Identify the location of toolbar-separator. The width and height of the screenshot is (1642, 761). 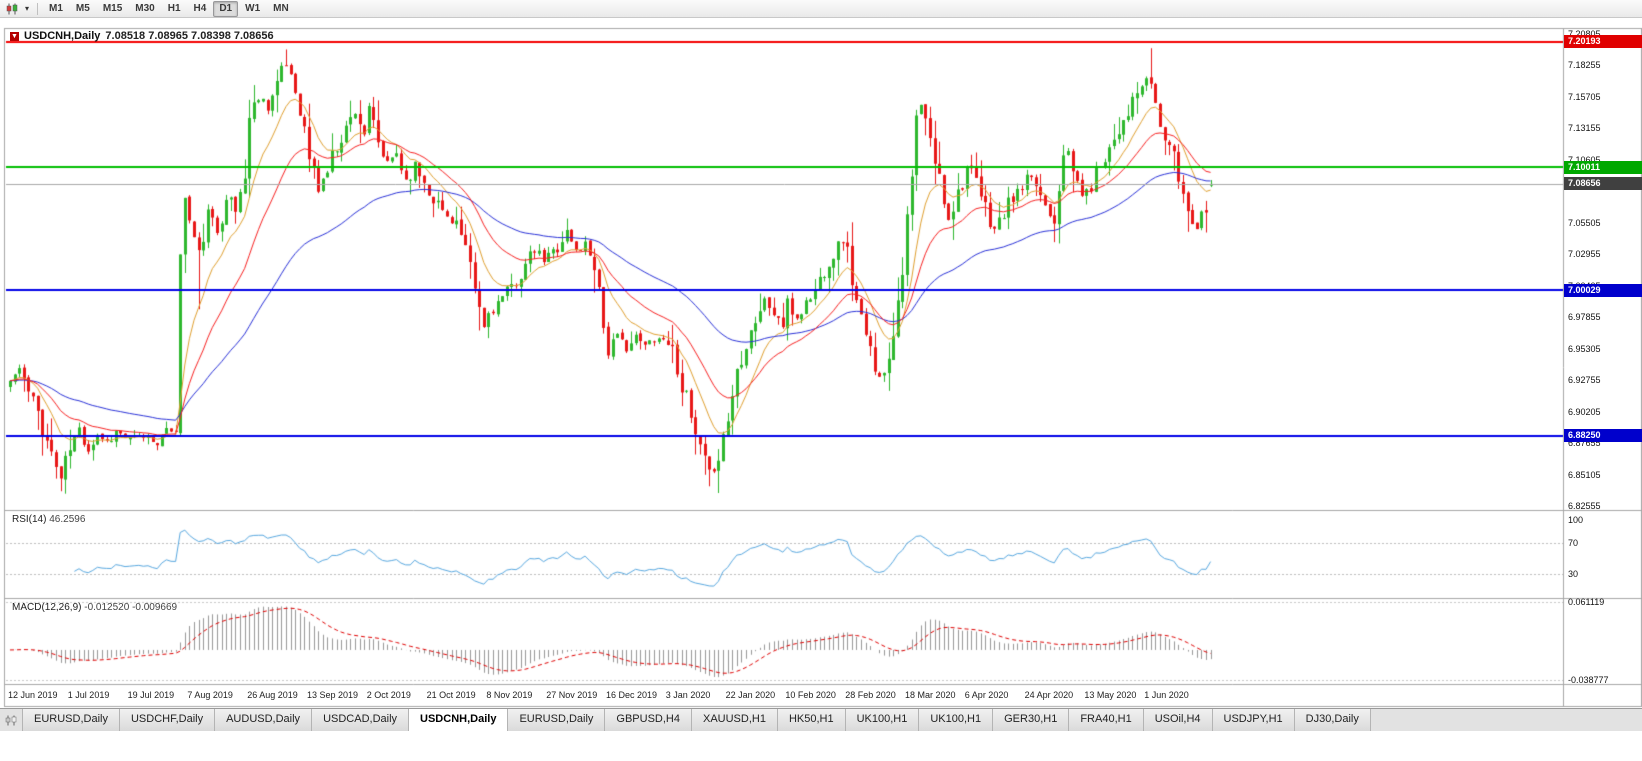
(38, 8).